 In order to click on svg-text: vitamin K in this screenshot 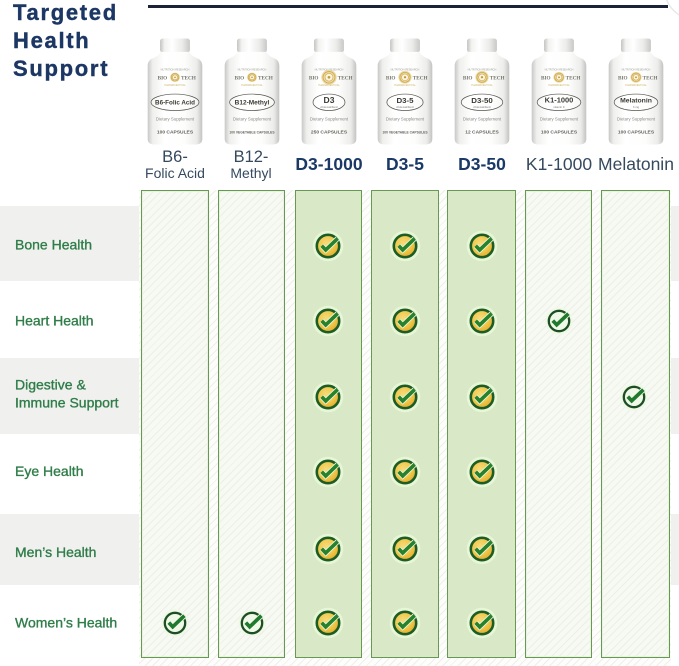, I will do `click(559, 107)`.